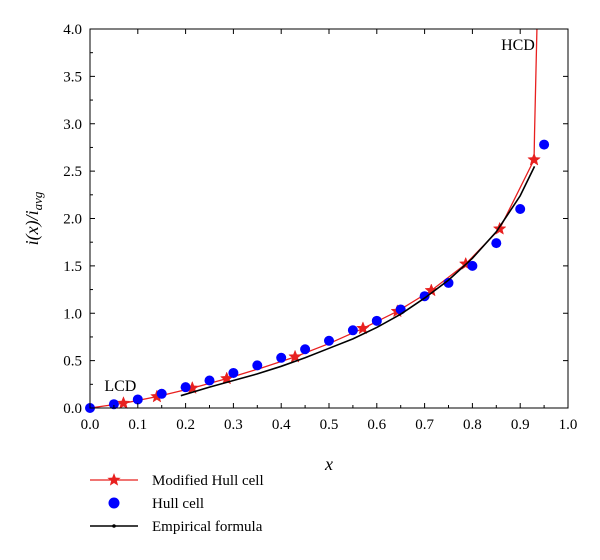 The height and width of the screenshot is (560, 600). Describe the element at coordinates (72, 30) in the screenshot. I see `y-tick-label: 4.0` at that location.